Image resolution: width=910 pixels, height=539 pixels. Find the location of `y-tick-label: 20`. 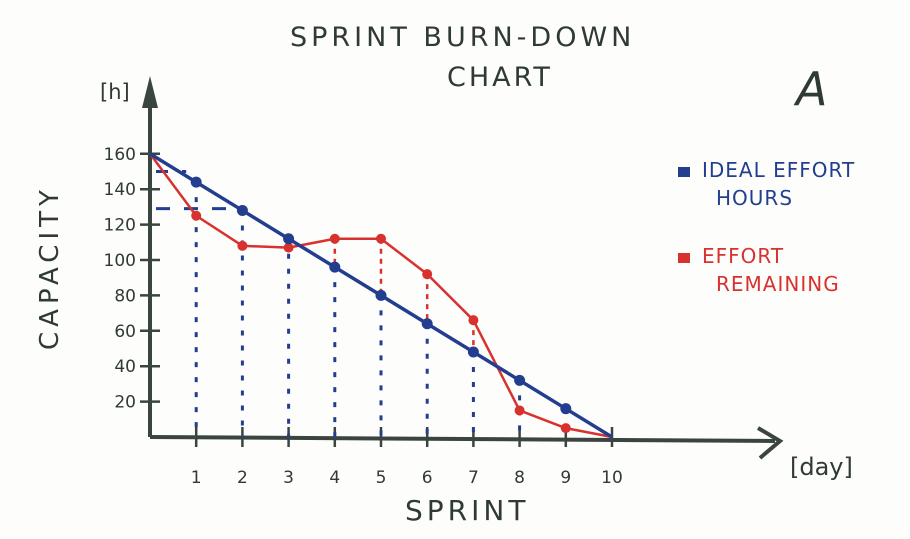

y-tick-label: 20 is located at coordinates (125, 403).